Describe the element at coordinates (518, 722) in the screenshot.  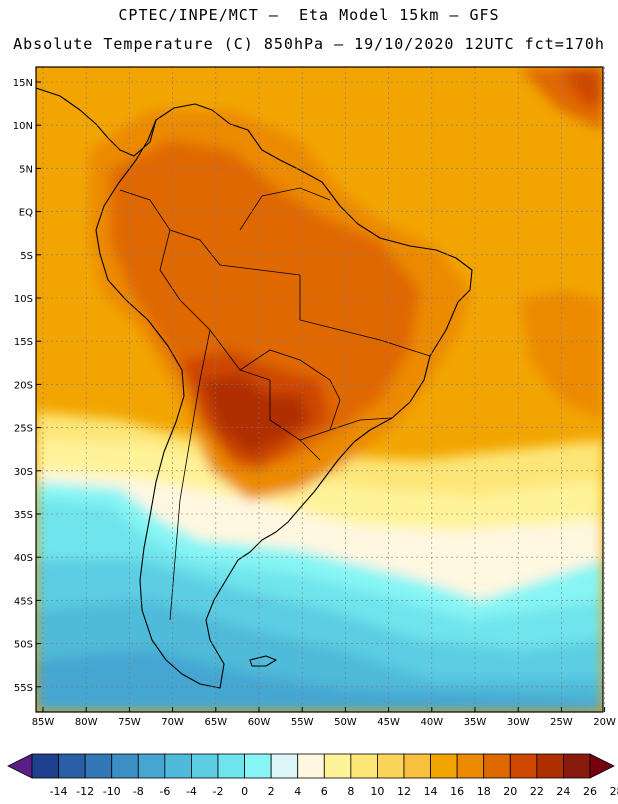
I see `lon-label: 30W` at that location.